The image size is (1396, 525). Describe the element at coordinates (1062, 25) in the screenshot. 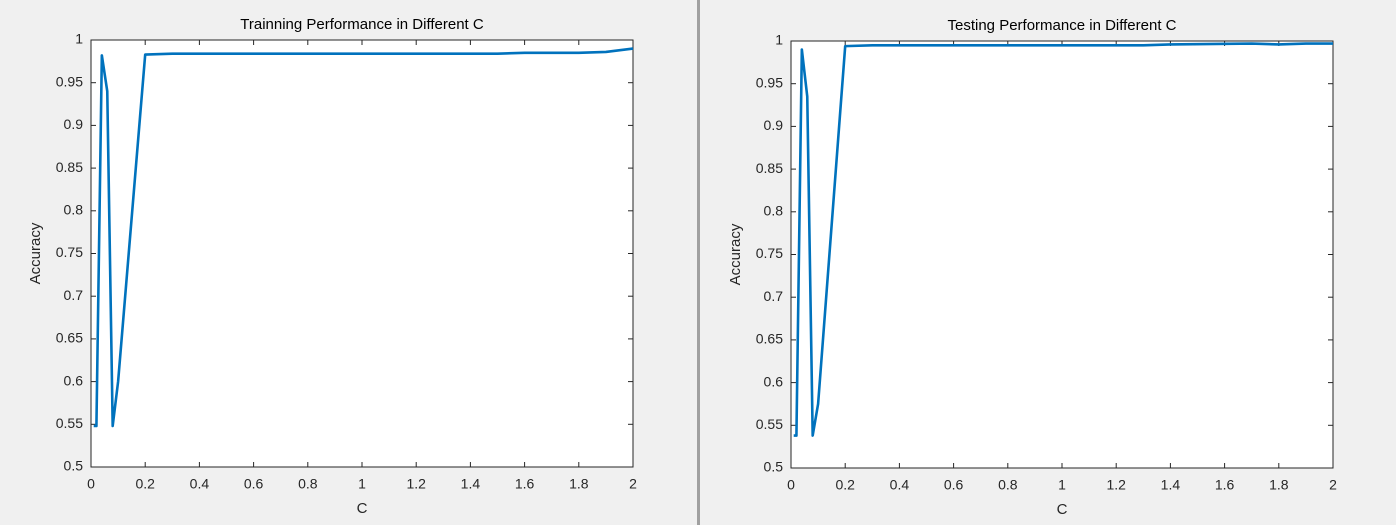

I see `chart-title: Testing Performance in Different C` at that location.